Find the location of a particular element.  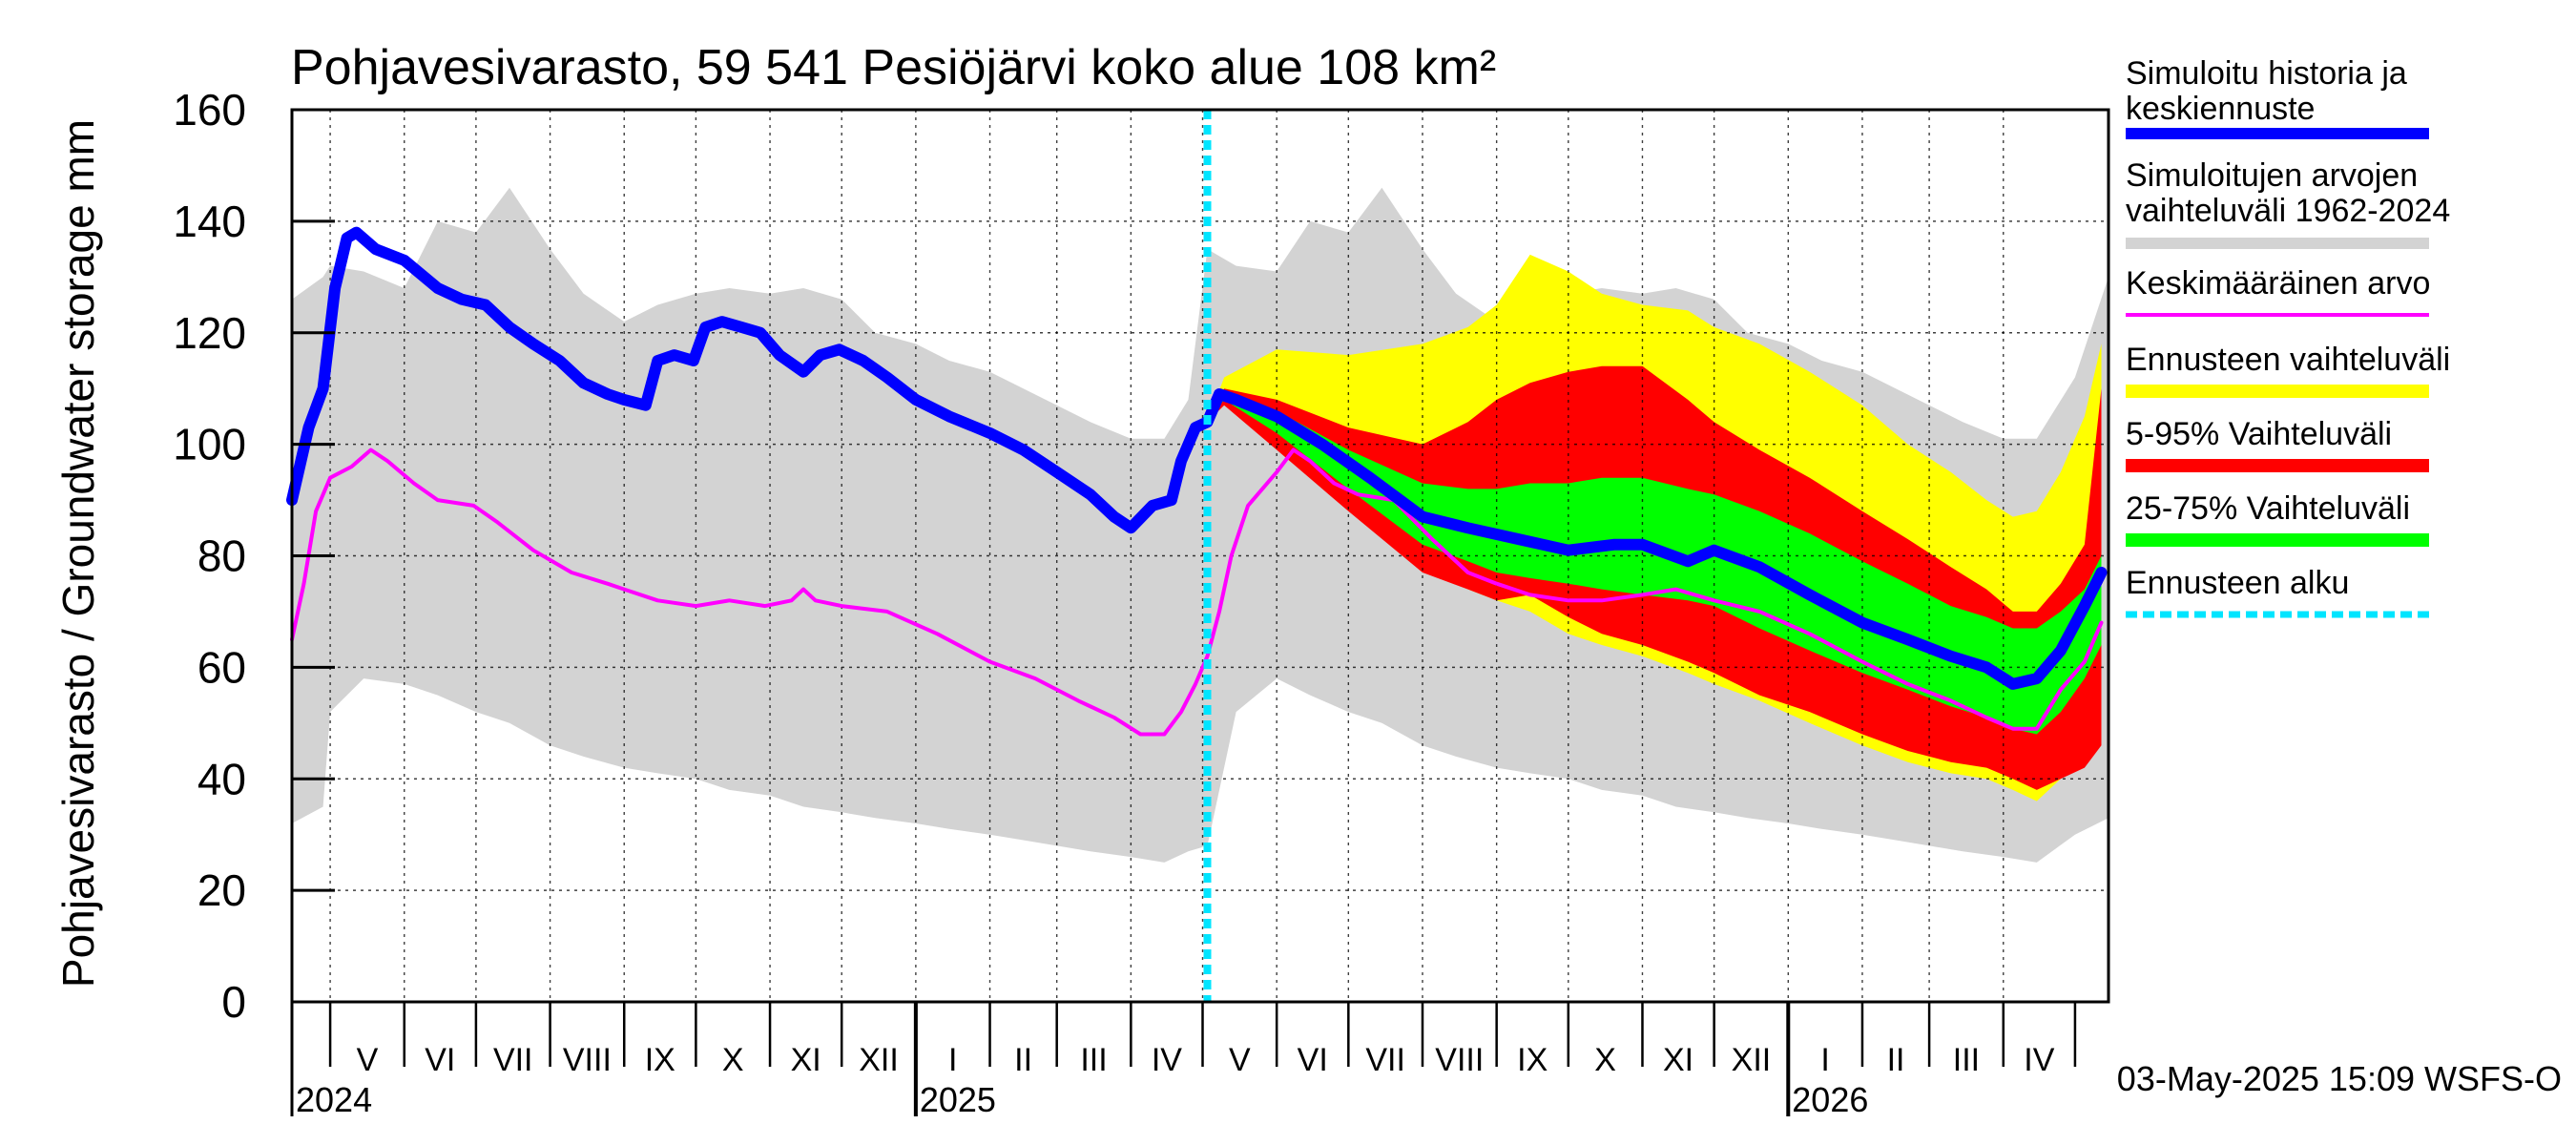

band-25-75-vaihteluv-li is located at coordinates (1654, 564).